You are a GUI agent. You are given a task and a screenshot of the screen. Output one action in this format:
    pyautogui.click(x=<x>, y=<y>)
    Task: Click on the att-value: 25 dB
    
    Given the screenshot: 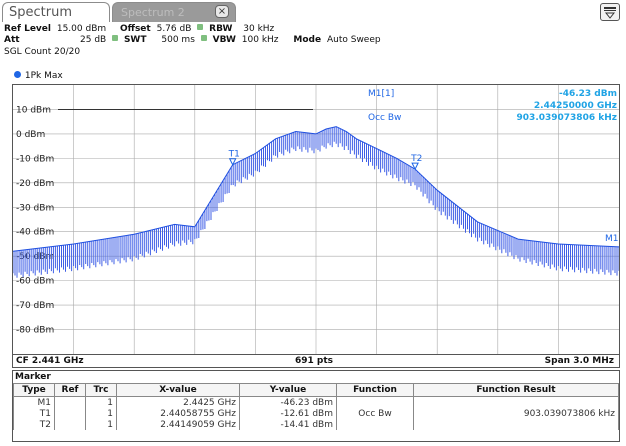 What is the action you would take?
    pyautogui.click(x=93, y=40)
    